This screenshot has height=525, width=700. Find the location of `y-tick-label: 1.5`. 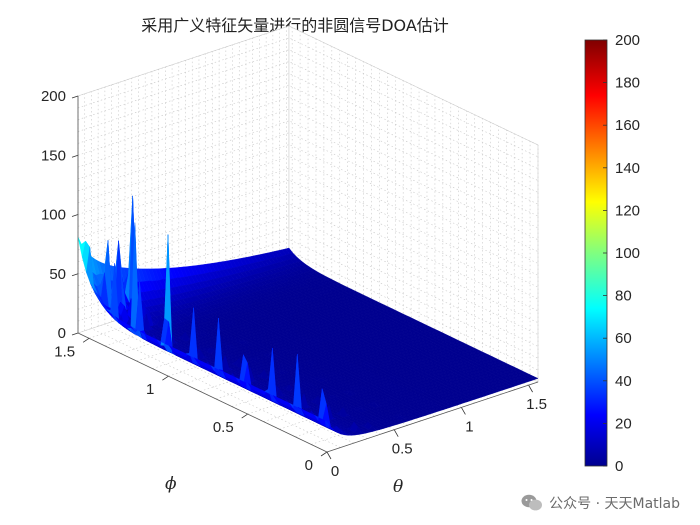

y-tick-label: 1.5 is located at coordinates (64, 351).